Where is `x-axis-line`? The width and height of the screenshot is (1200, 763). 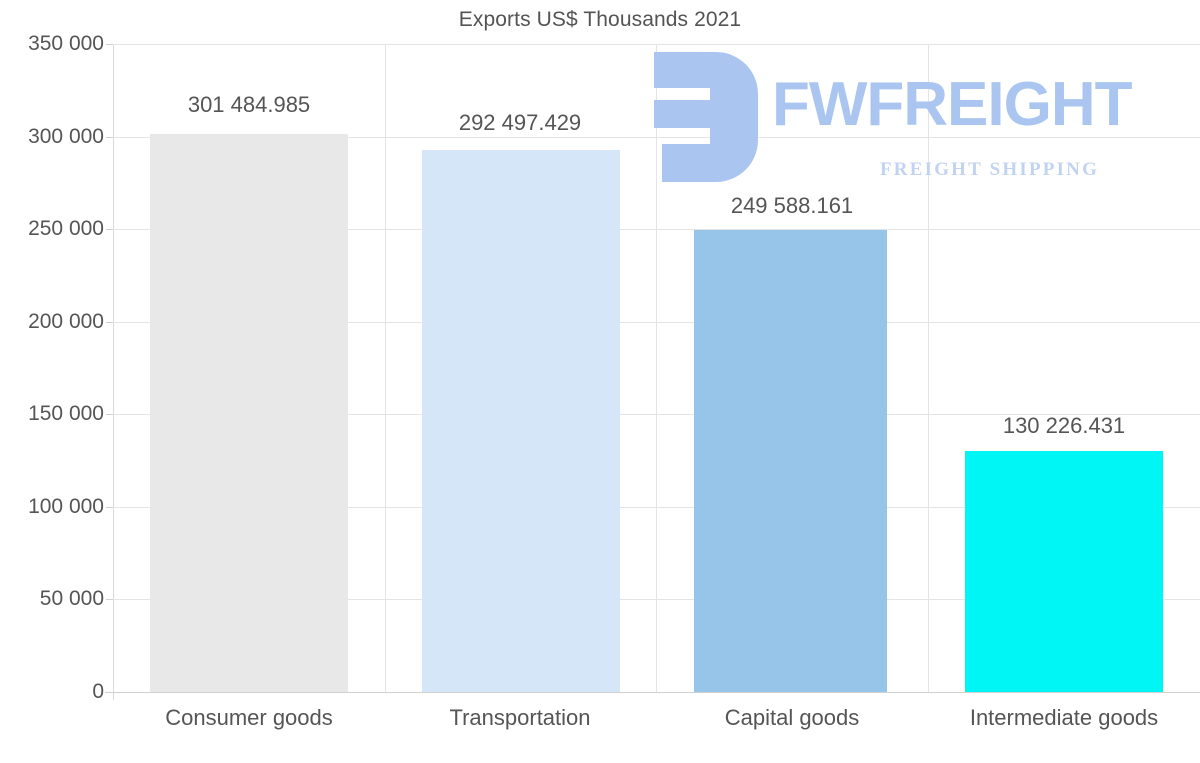
x-axis-line is located at coordinates (652, 692).